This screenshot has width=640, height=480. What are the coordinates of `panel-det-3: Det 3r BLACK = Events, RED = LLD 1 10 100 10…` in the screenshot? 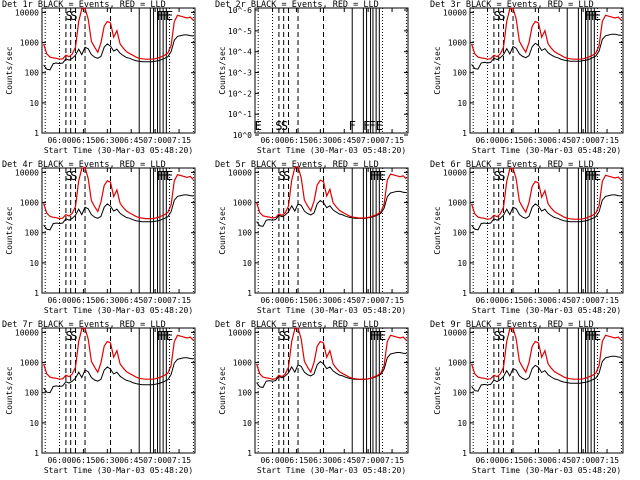 It's located at (527, 77).